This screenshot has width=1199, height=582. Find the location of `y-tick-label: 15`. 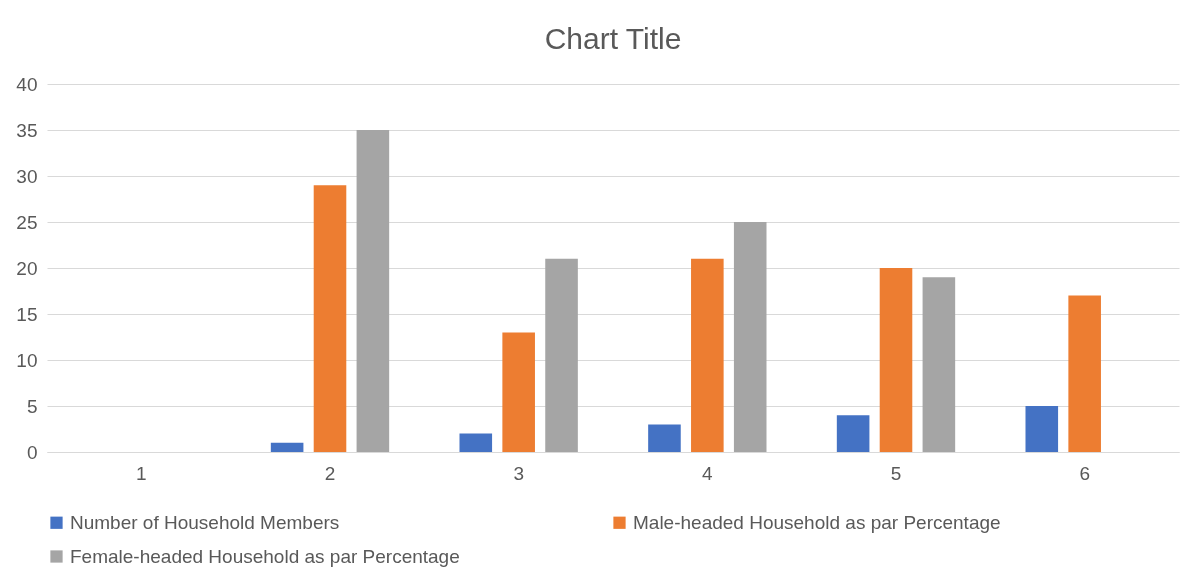

y-tick-label: 15 is located at coordinates (27, 314).